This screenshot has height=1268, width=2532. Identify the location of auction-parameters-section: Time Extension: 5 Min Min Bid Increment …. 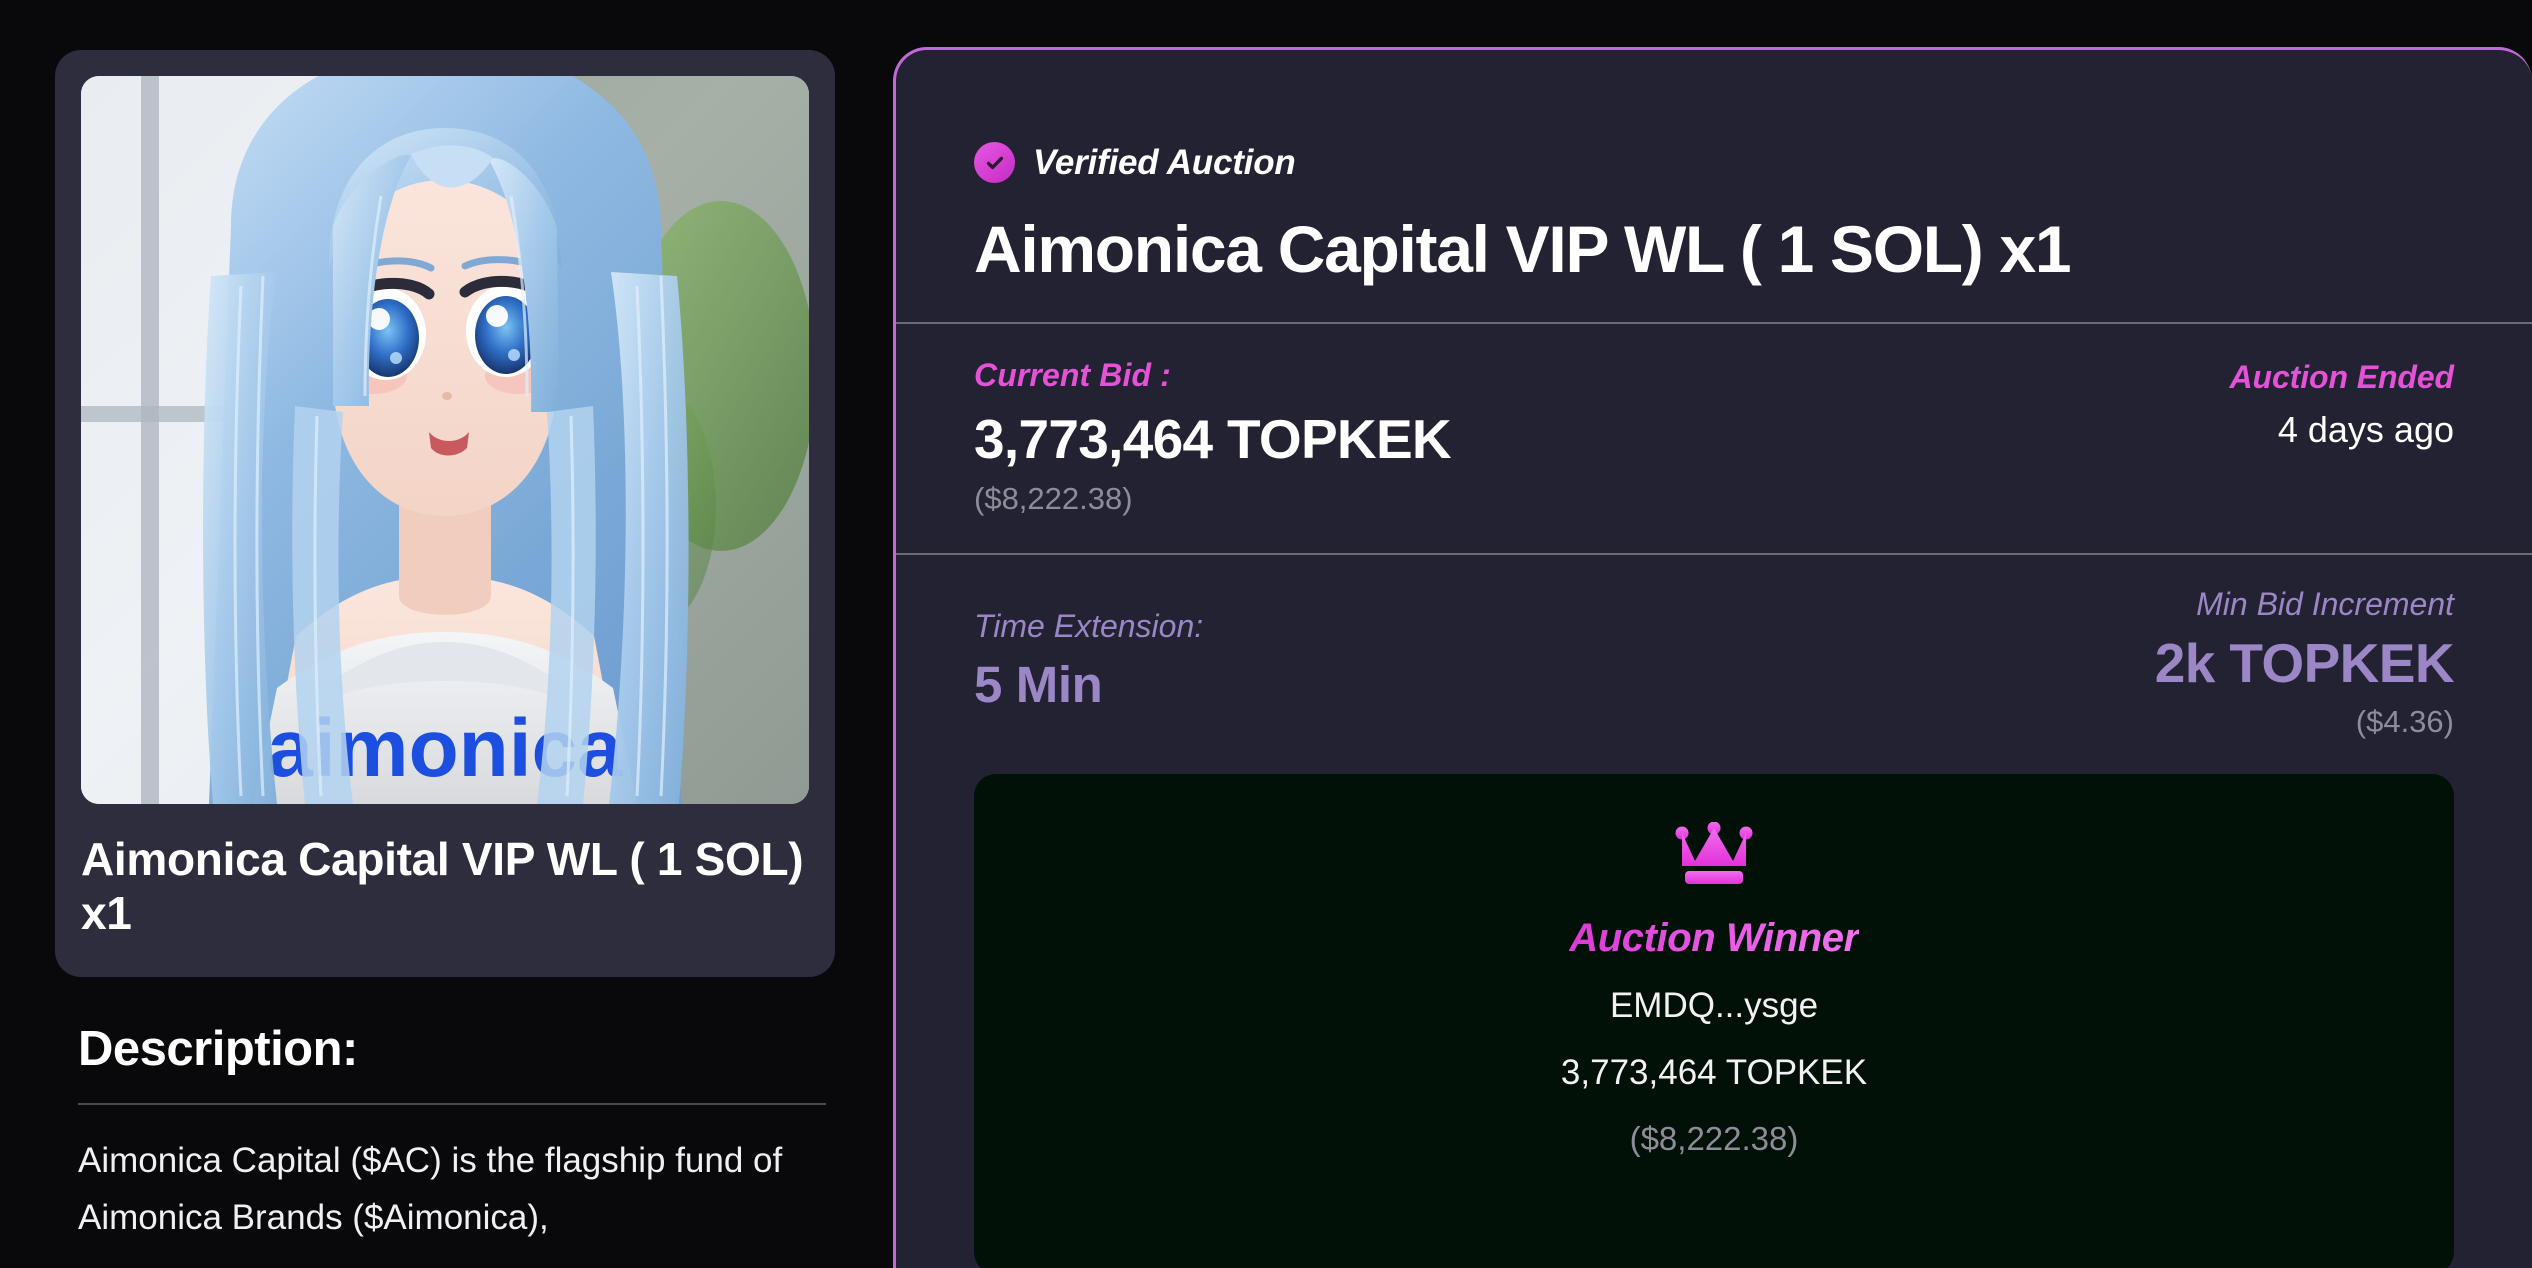
(1714, 664).